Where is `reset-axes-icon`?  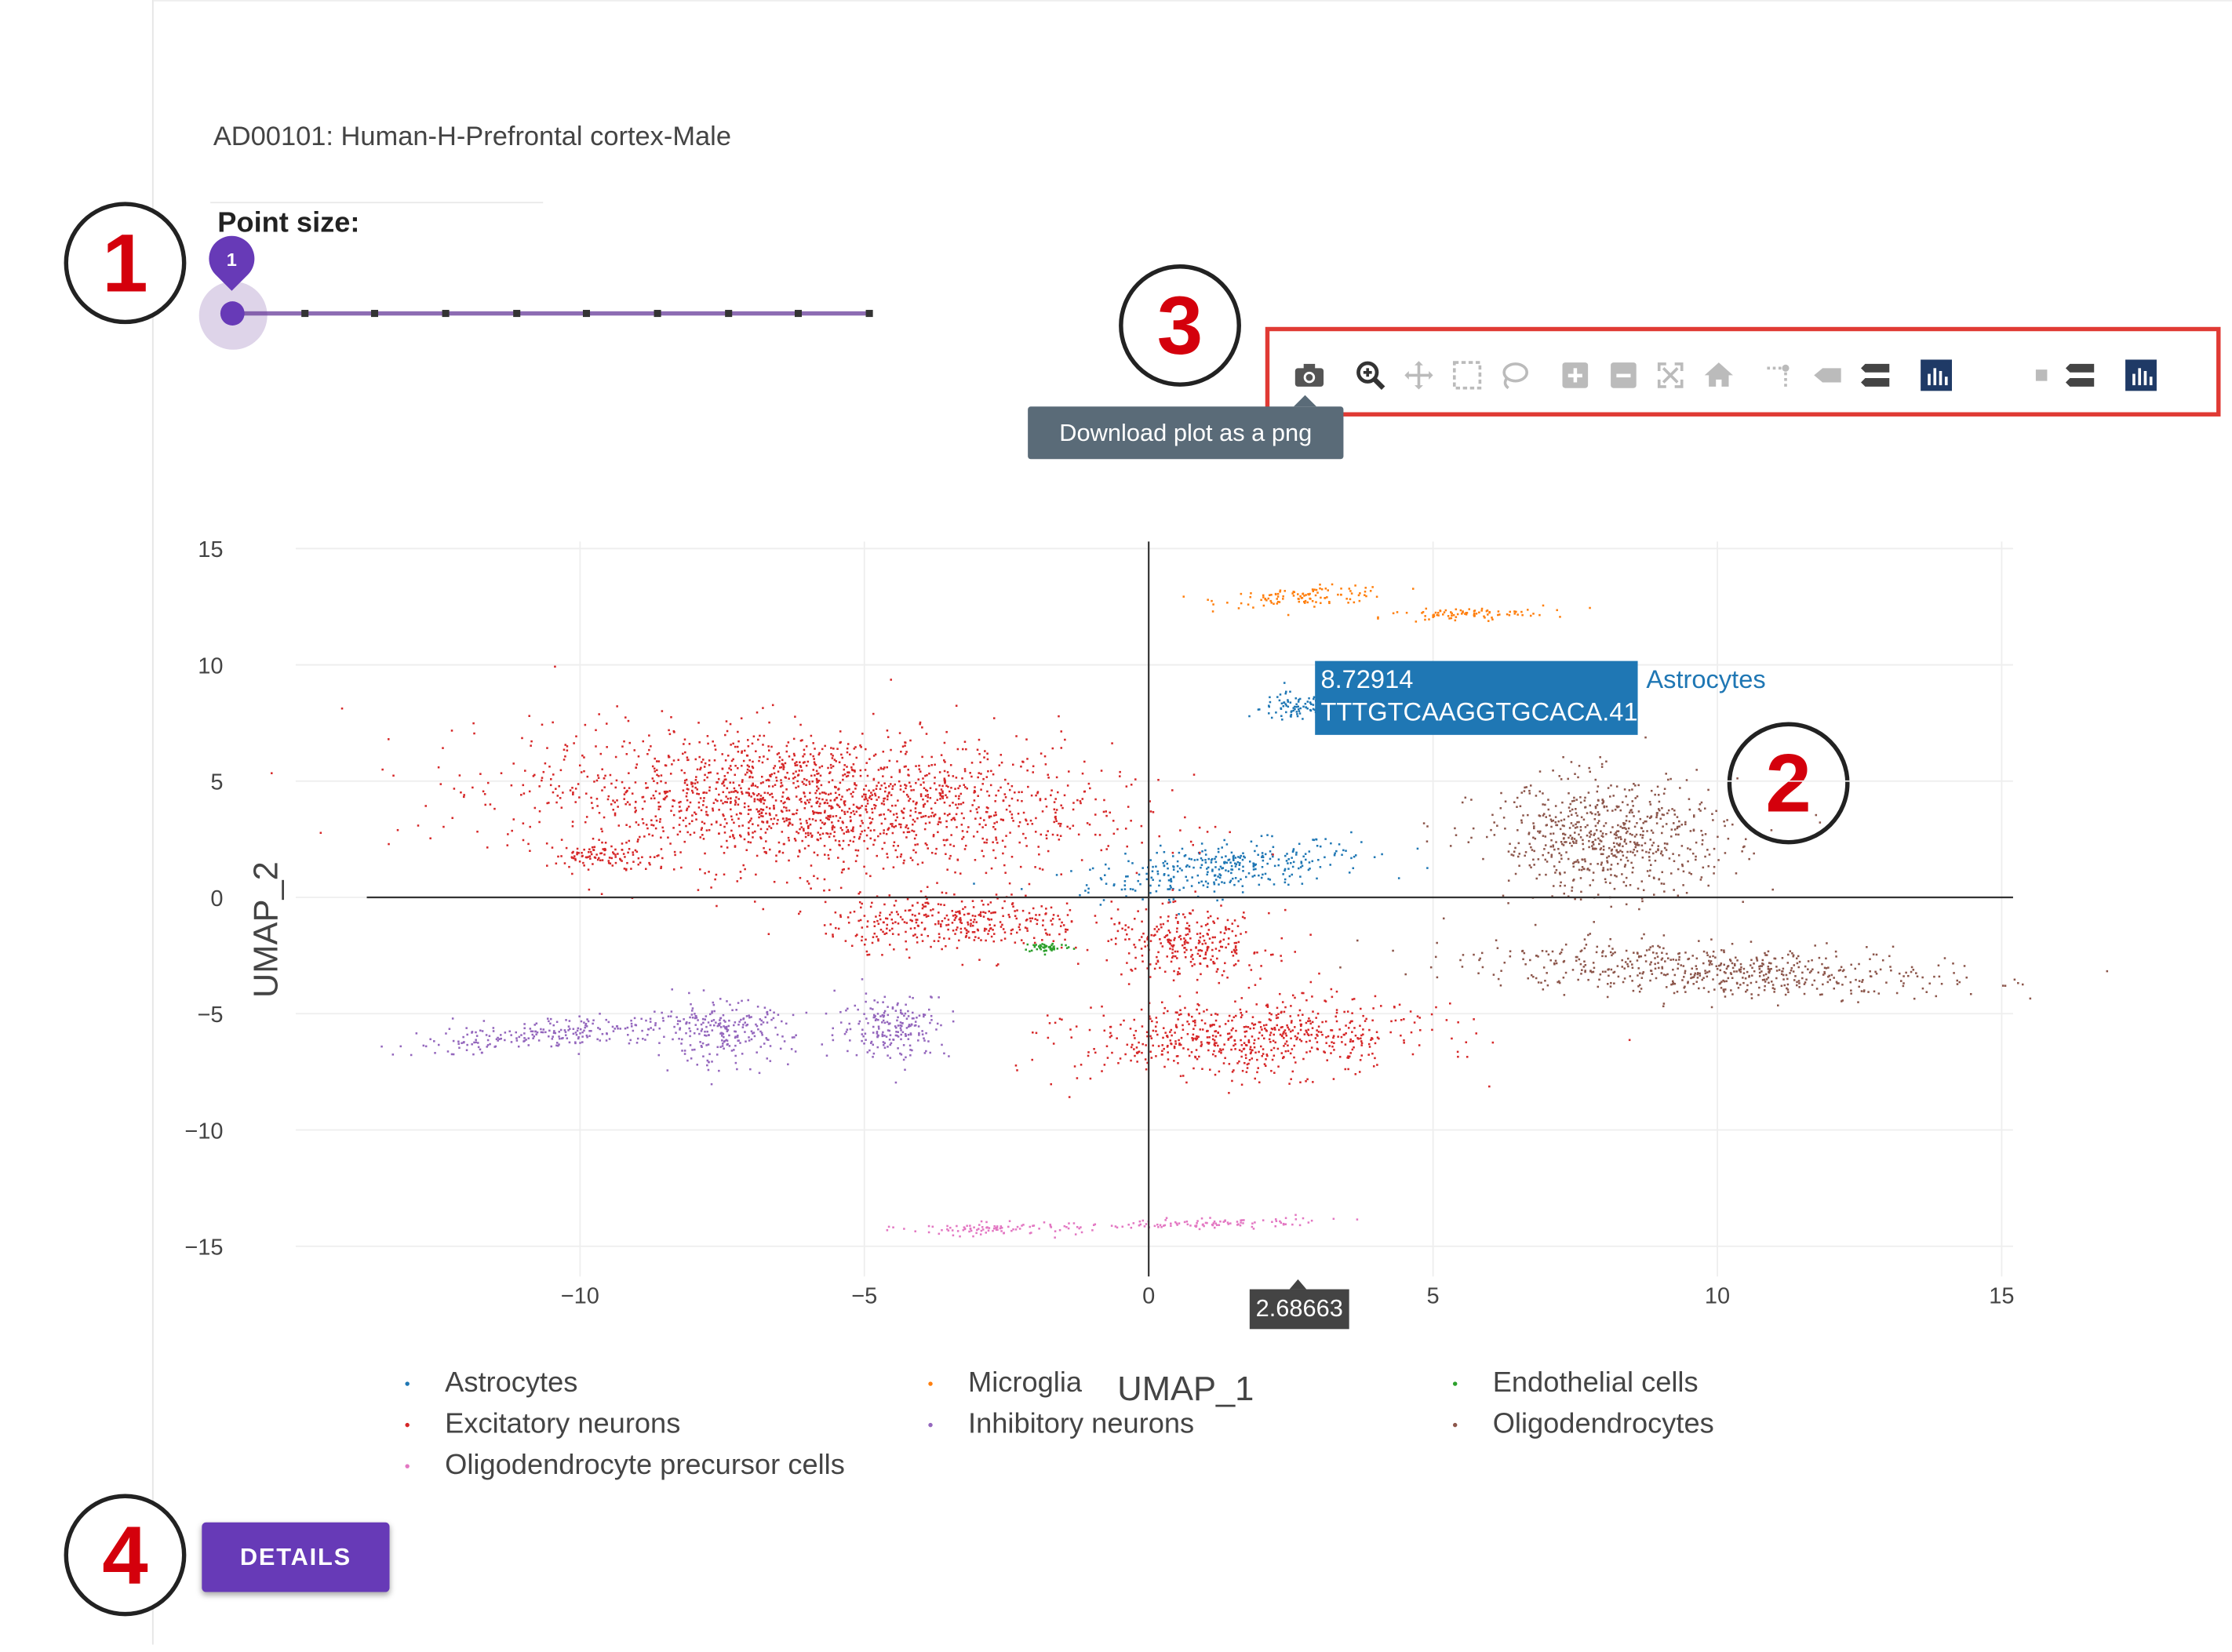
reset-axes-icon is located at coordinates (1718, 375).